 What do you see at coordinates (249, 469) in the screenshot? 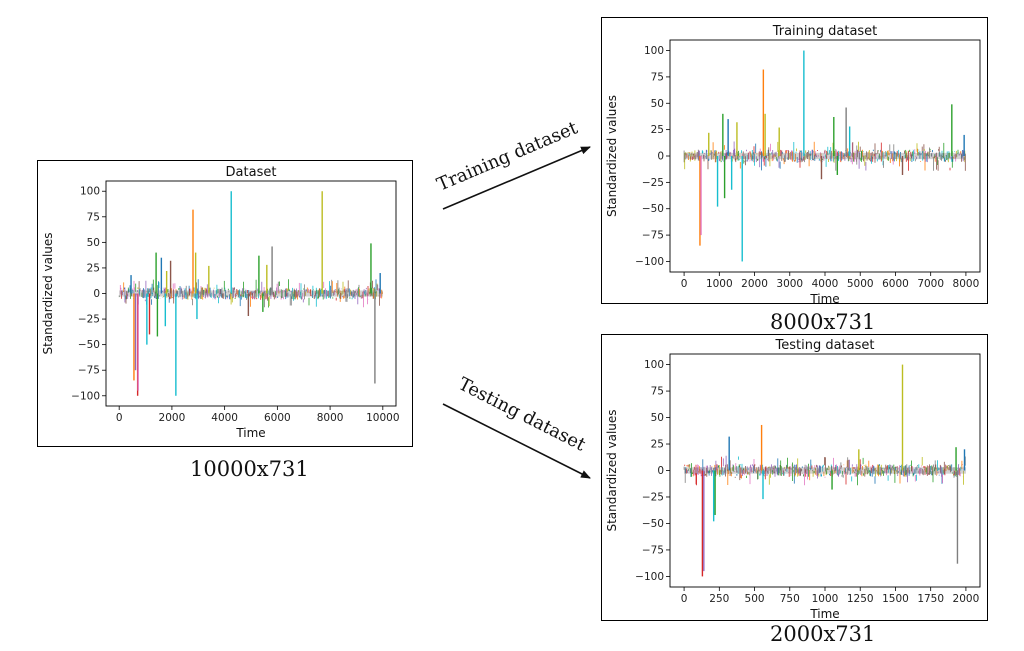
I see `dataset-size-caption: 10000x731` at bounding box center [249, 469].